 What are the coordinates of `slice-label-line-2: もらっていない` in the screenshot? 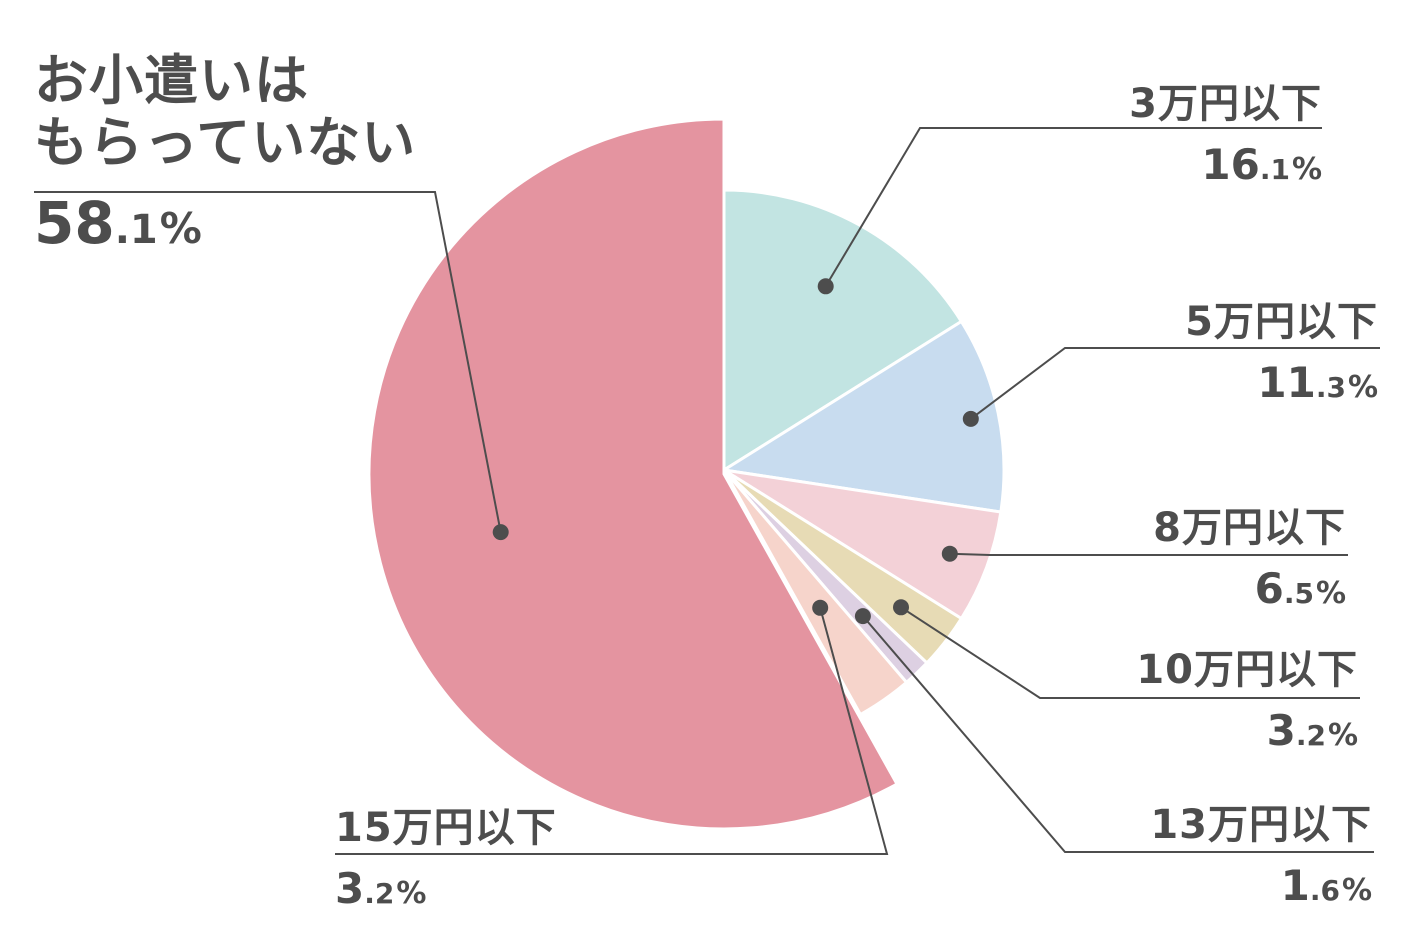 It's located at (225, 142).